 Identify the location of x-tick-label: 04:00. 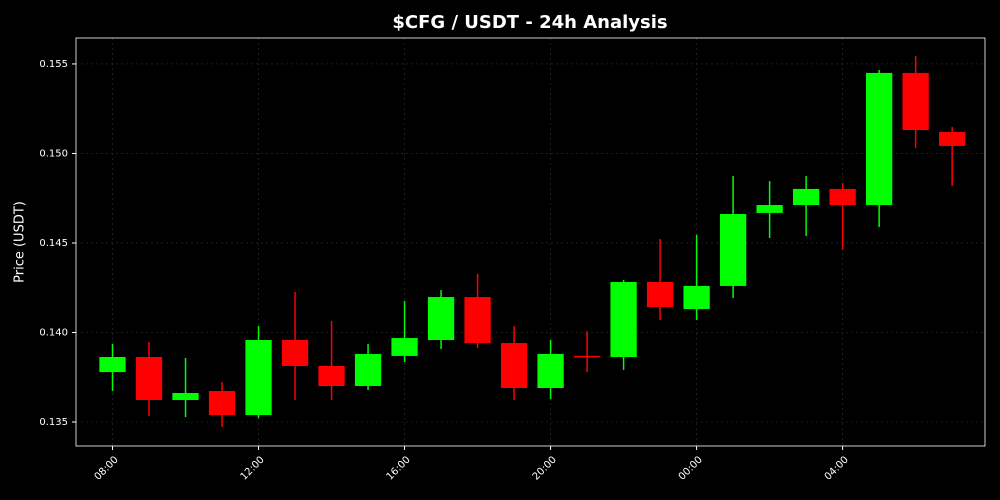
(837, 468).